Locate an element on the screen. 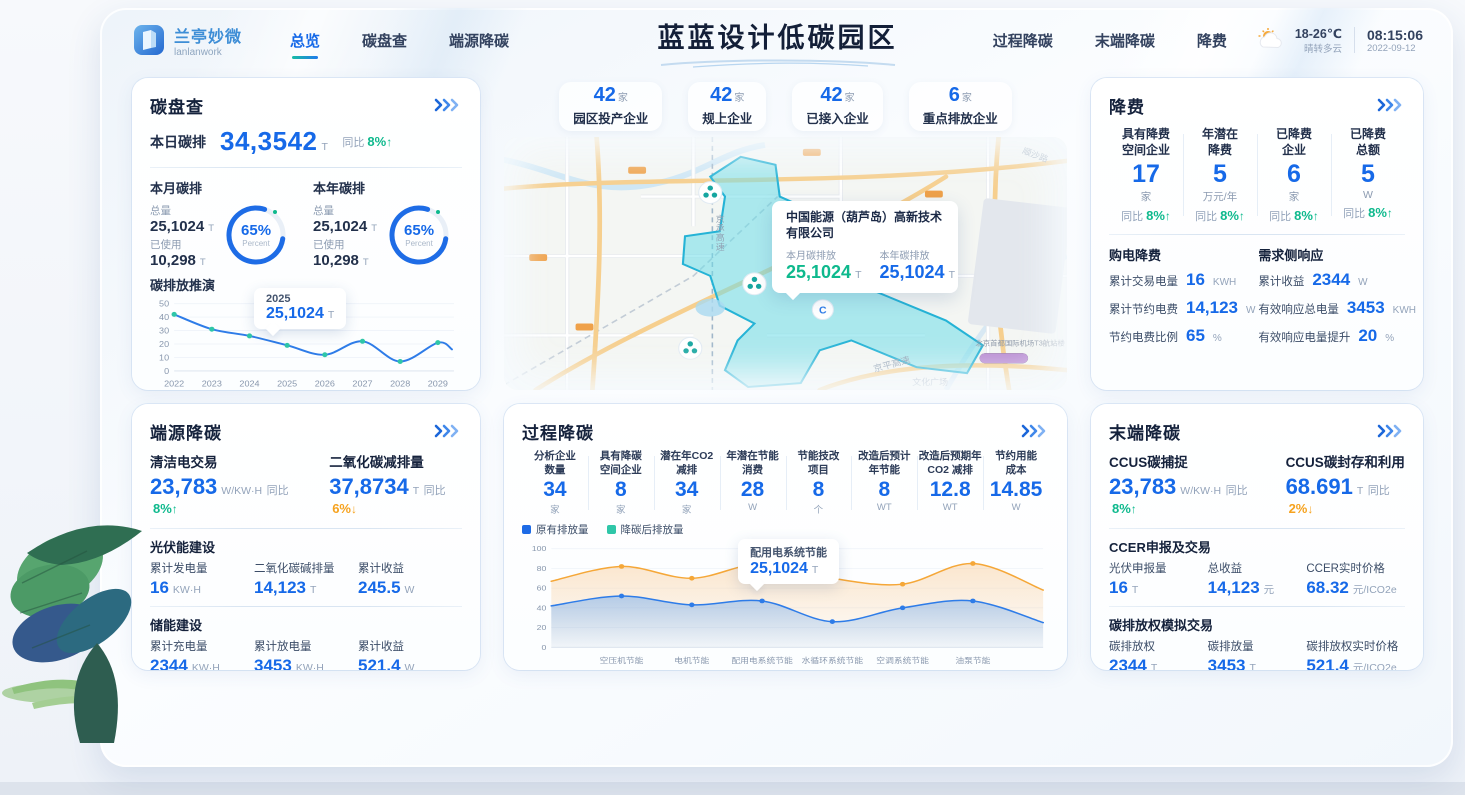 The image size is (1465, 795). chart-tooltip: 2025 25,1024 T is located at coordinates (300, 308).